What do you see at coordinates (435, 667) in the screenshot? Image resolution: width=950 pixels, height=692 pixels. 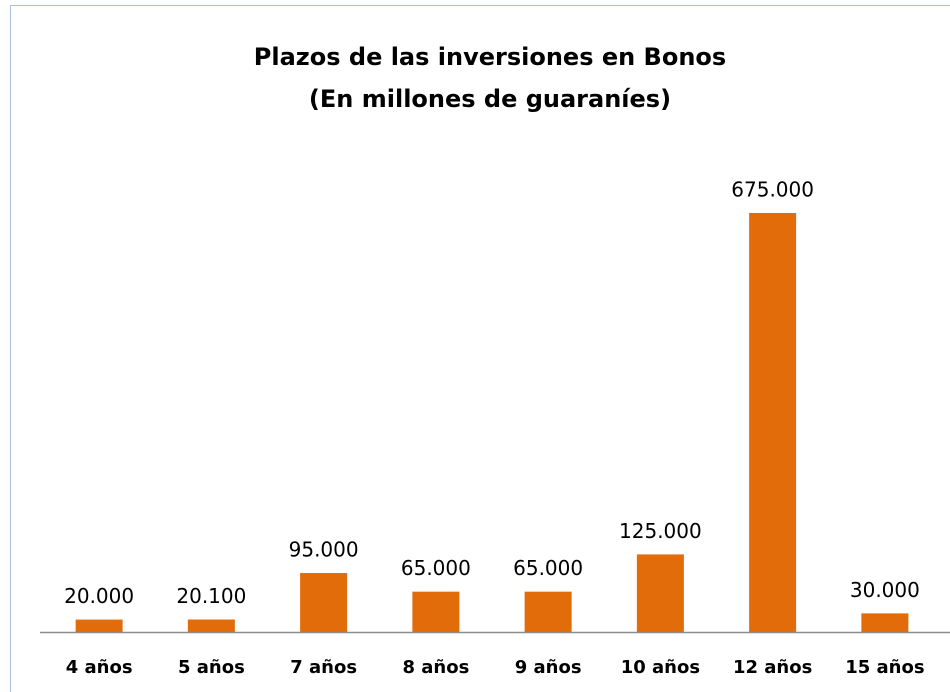 I see `x-tick-label: 8 años` at bounding box center [435, 667].